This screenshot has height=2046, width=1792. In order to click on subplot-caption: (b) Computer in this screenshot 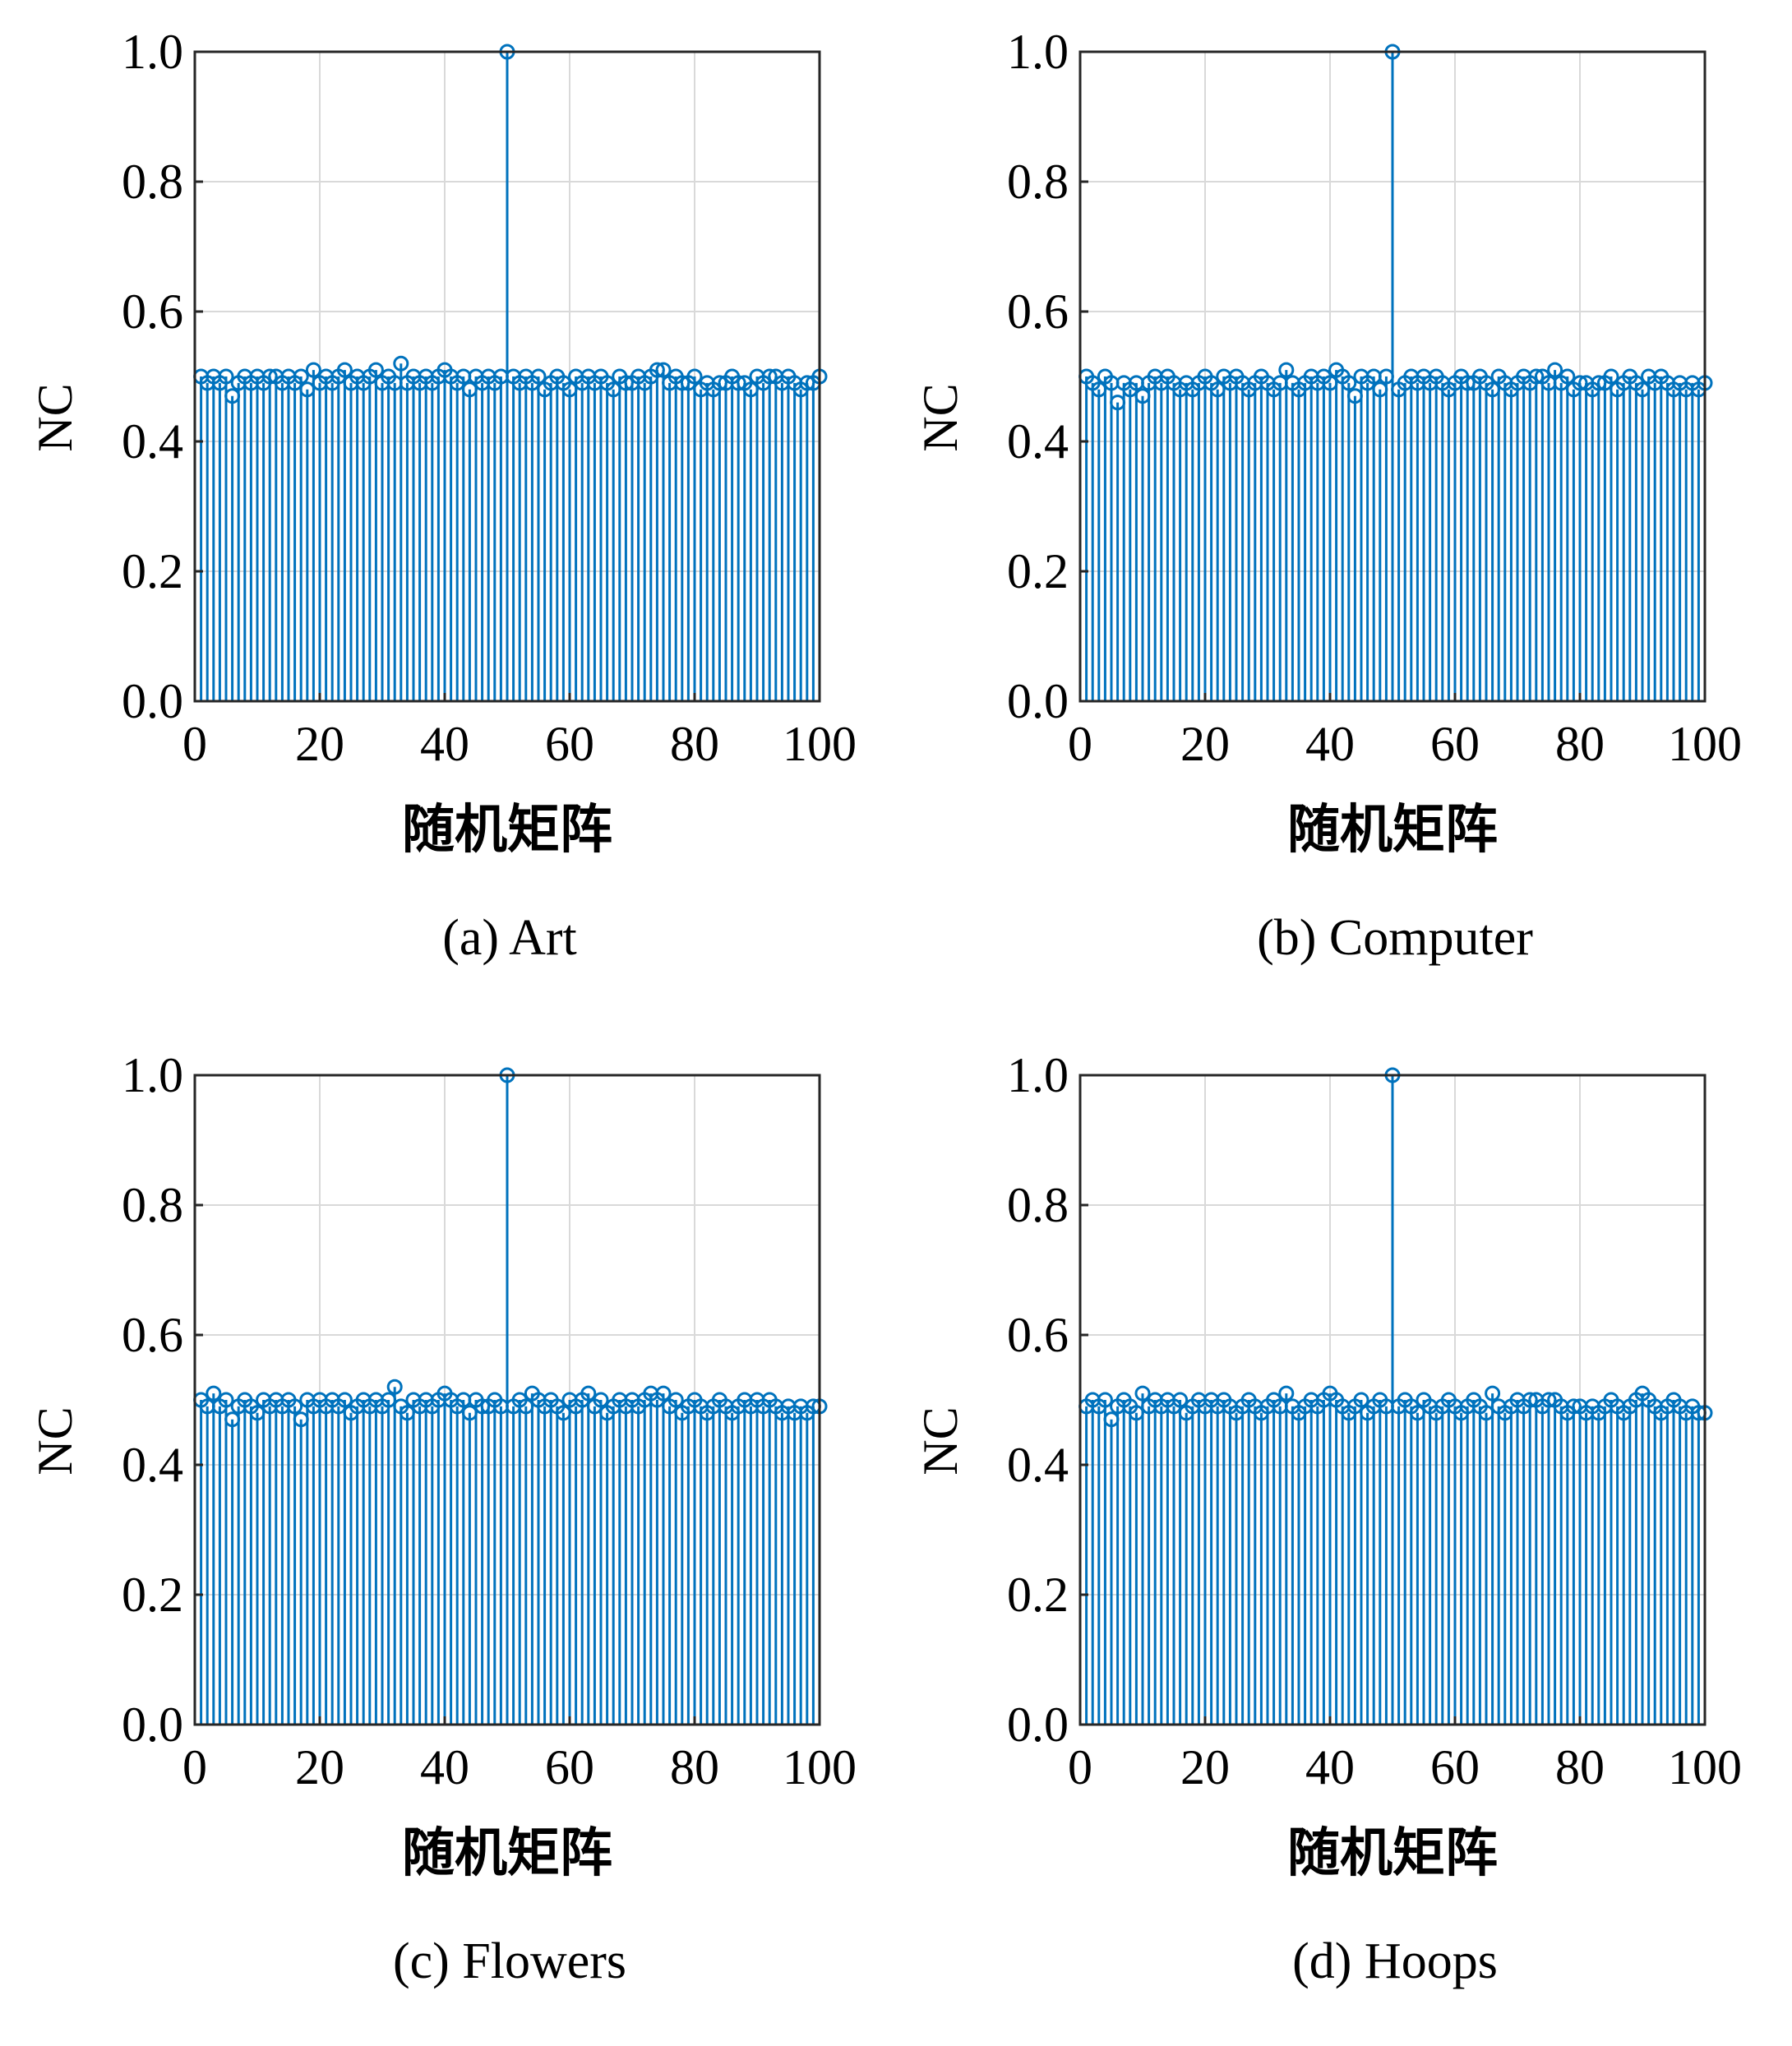, I will do `click(1395, 938)`.